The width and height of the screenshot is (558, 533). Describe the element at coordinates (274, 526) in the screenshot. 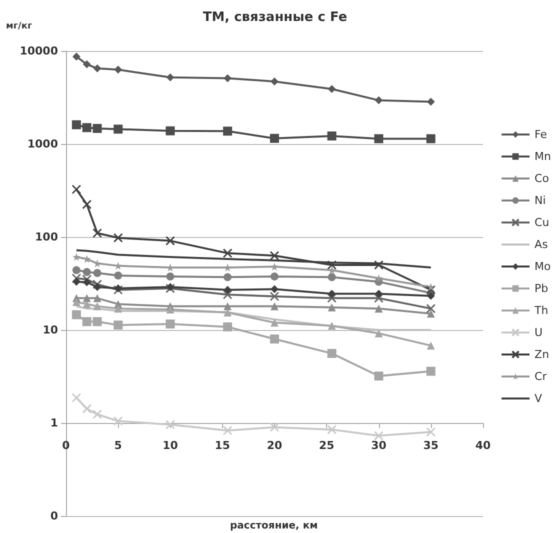

I see `x-axis-title: расстояние, км` at that location.